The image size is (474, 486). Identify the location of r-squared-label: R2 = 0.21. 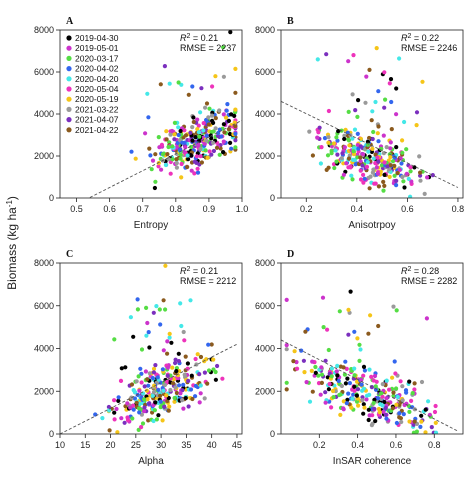
(199, 38).